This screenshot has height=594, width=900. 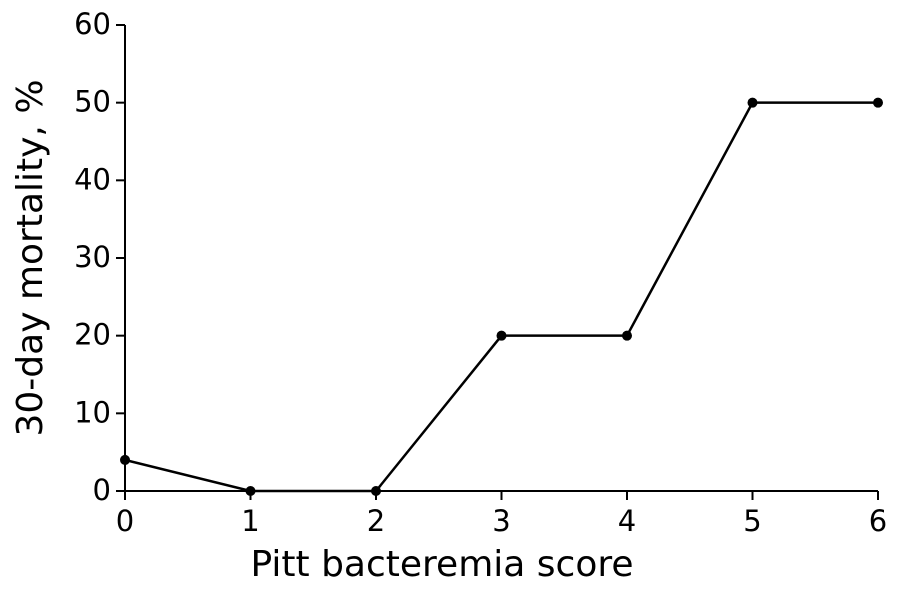 What do you see at coordinates (92, 102) in the screenshot?
I see `y-tick-label: 50` at bounding box center [92, 102].